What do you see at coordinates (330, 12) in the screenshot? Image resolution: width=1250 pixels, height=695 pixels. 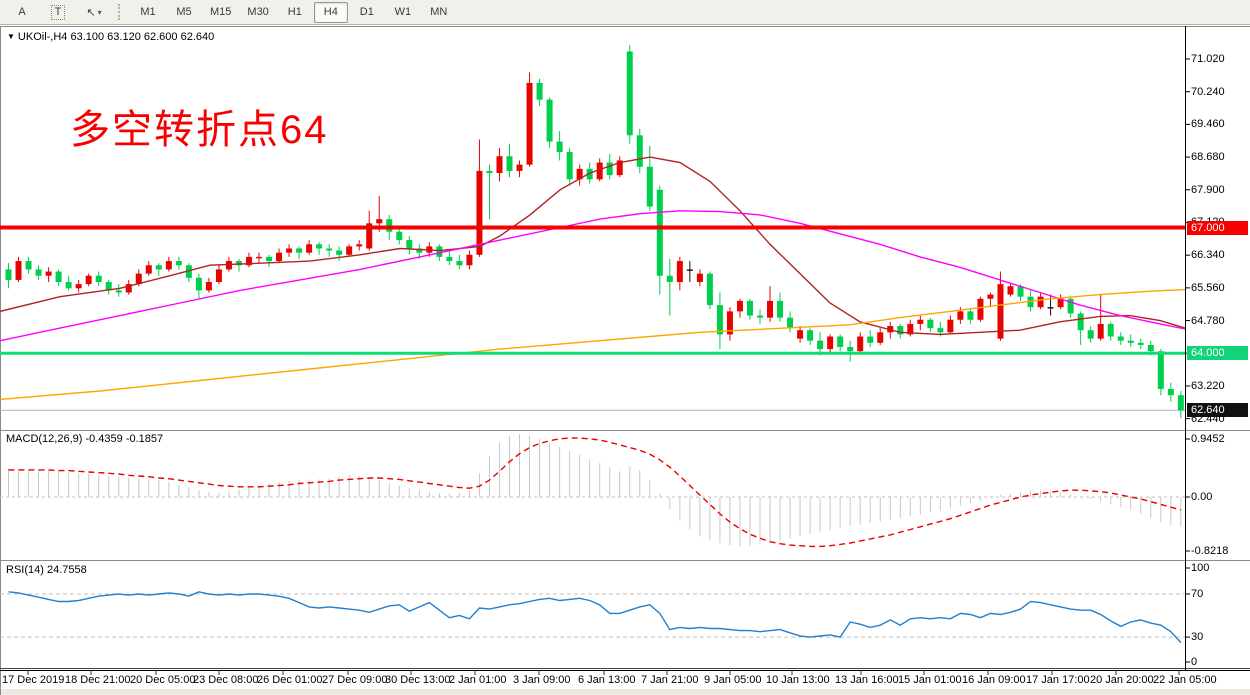 I see `timeframe-button-h4: H4` at bounding box center [330, 12].